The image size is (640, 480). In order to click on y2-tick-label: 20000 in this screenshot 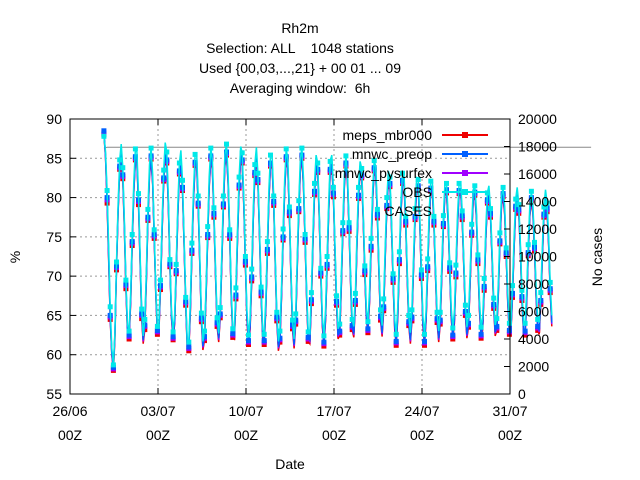, I will do `click(537, 119)`.